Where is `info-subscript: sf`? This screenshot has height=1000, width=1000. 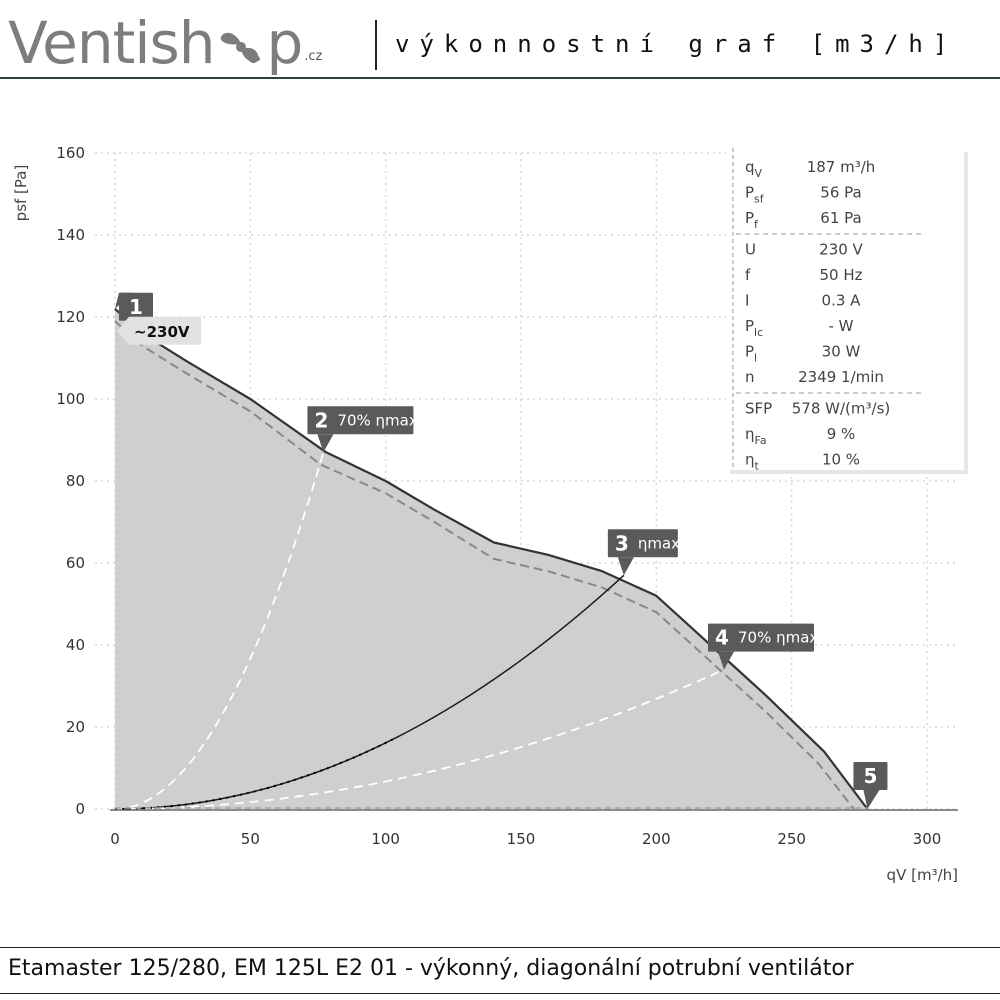
info-subscript: sf is located at coordinates (759, 199).